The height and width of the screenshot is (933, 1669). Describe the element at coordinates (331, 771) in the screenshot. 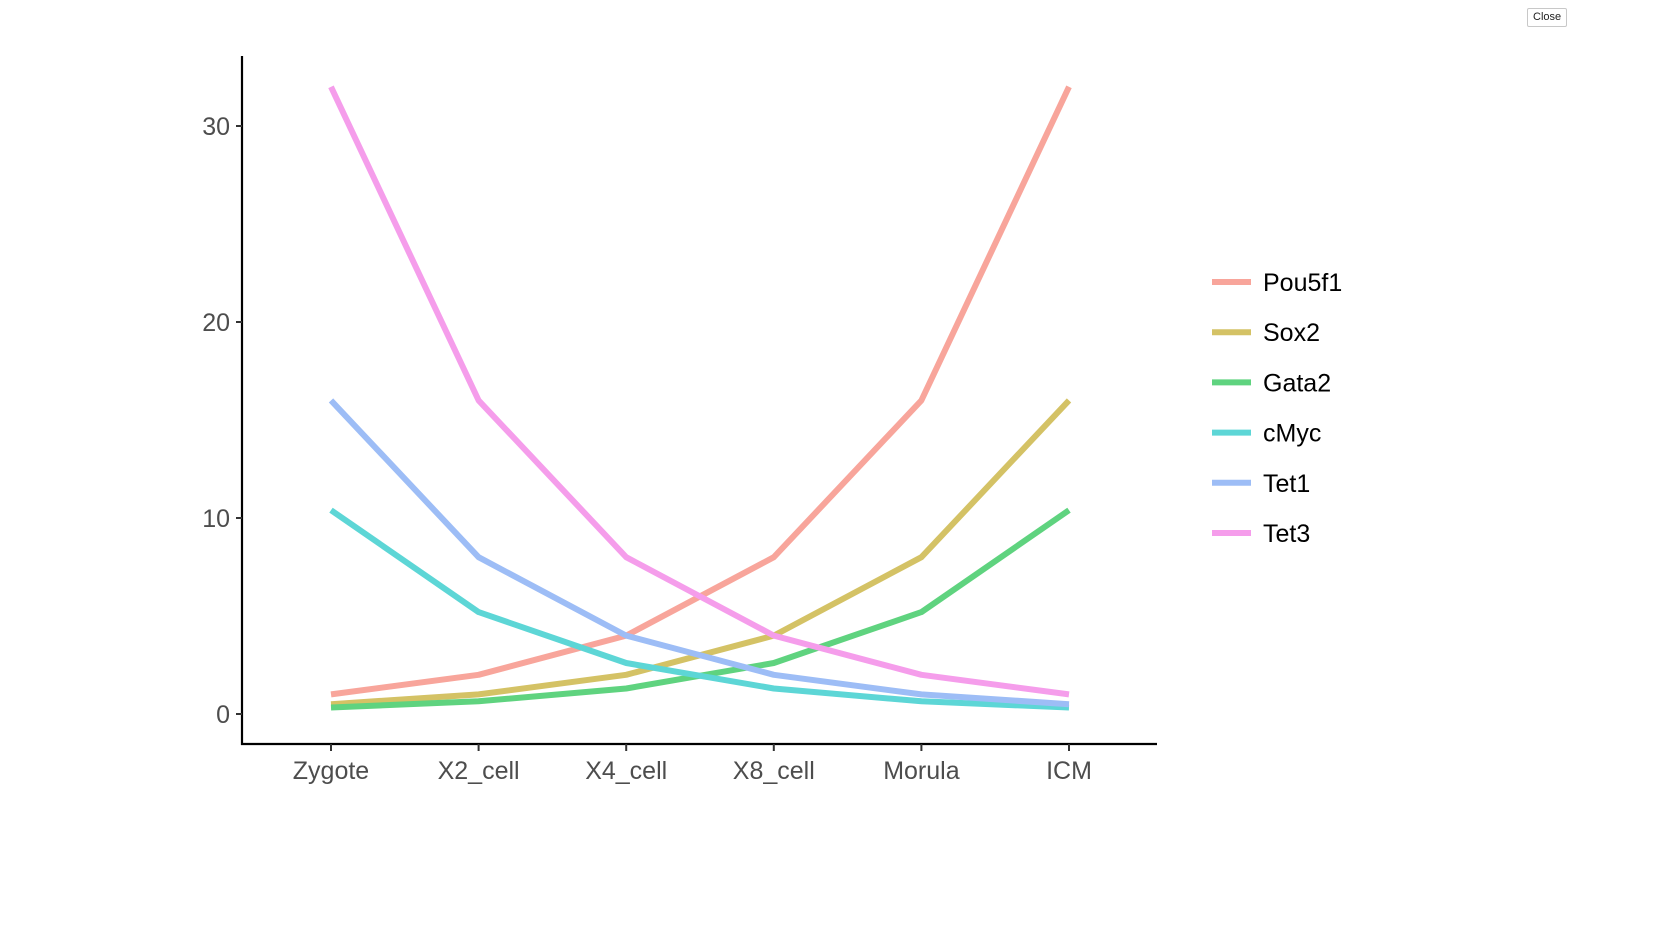

I see `x-tick-label: Zygote` at that location.